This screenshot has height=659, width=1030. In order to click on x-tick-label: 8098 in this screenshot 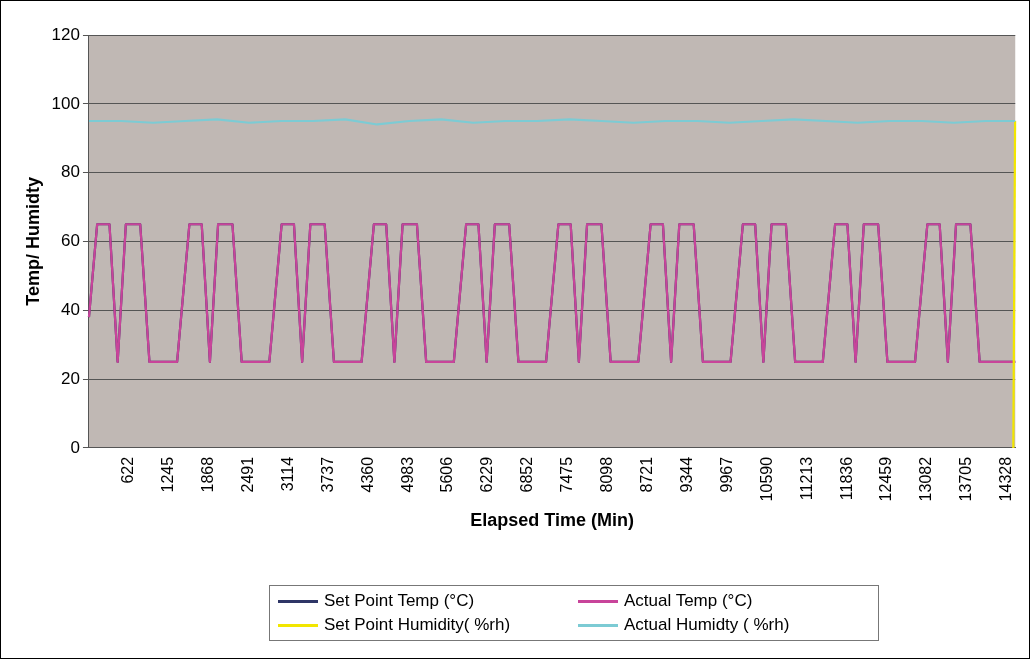, I will do `click(607, 474)`.